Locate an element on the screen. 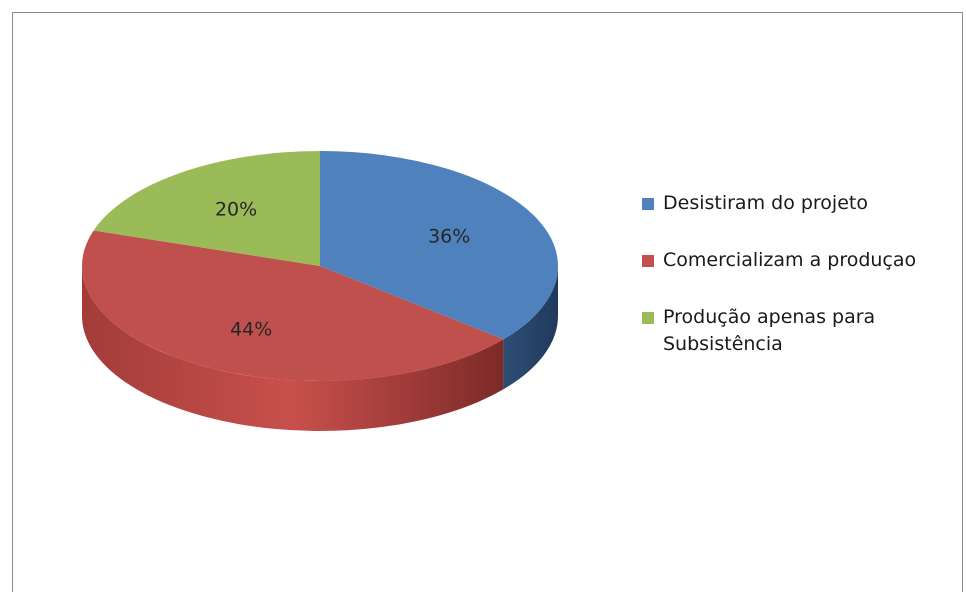 This screenshot has width=966, height=592. slice-desistiram-side is located at coordinates (530, 328).